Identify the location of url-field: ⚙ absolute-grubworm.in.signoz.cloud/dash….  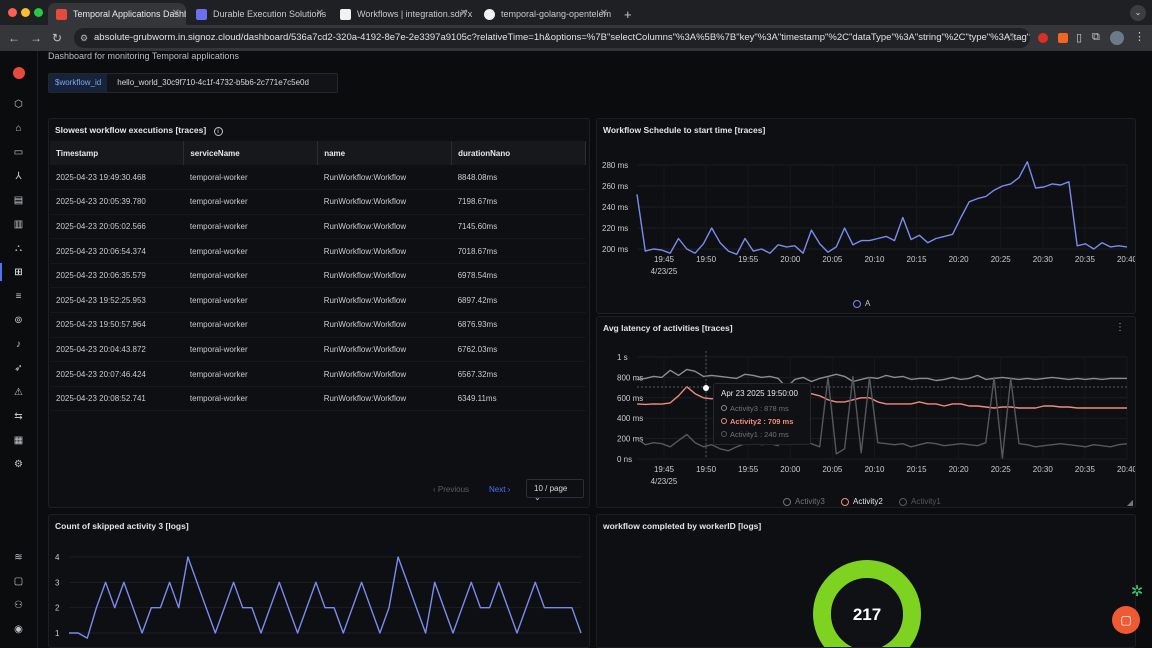
(552, 38).